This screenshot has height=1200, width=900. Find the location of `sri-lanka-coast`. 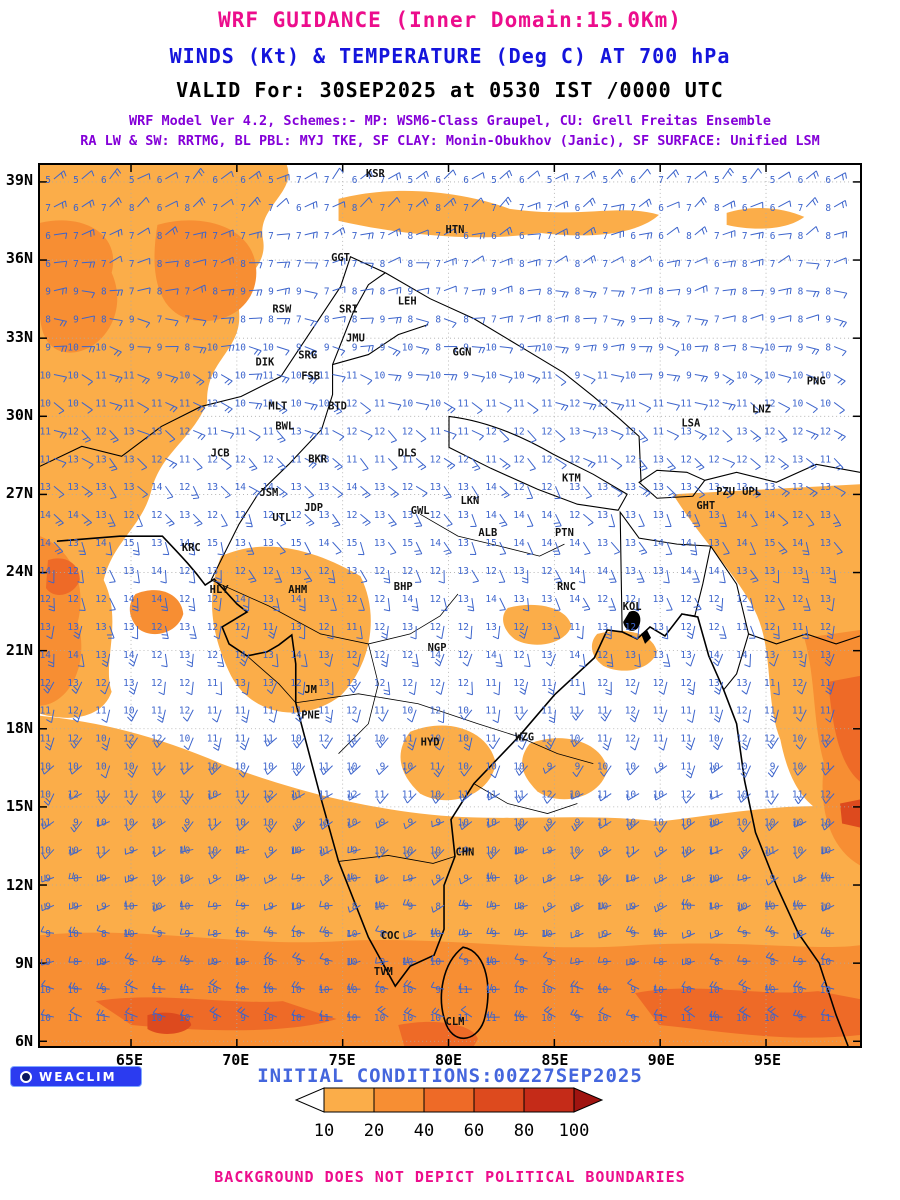

sri-lanka-coast is located at coordinates (464, 992).